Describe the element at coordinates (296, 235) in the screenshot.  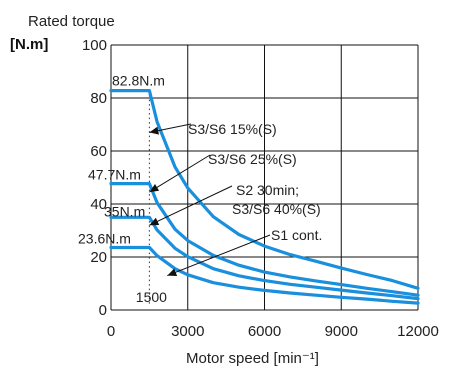
I see `annotation-label: S1 cont.` at that location.